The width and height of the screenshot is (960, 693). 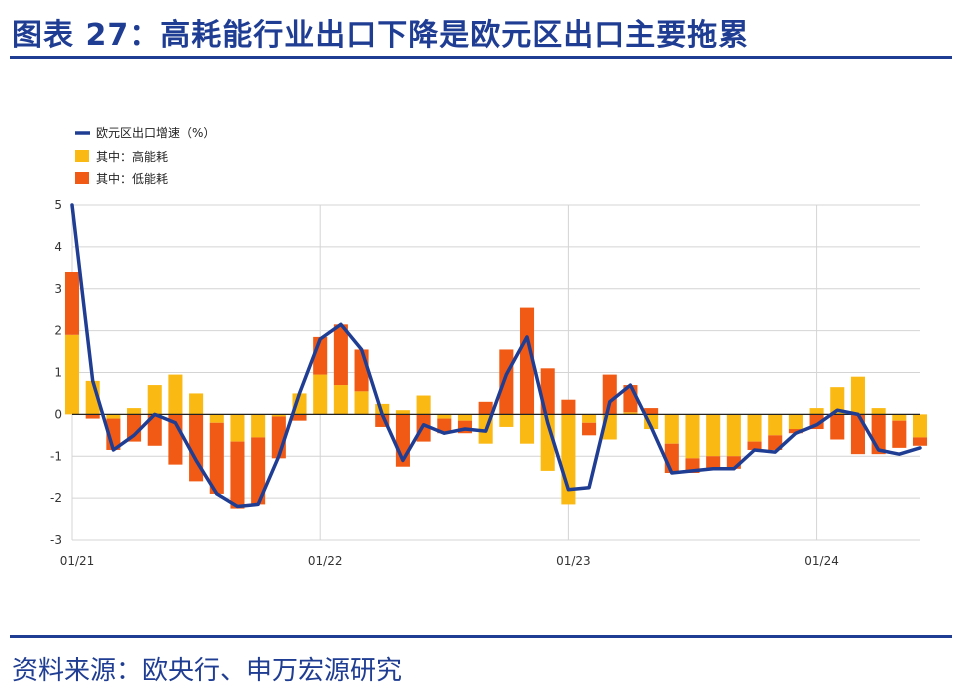 I want to click on x-tick-label: 01/23, so click(x=573, y=561).